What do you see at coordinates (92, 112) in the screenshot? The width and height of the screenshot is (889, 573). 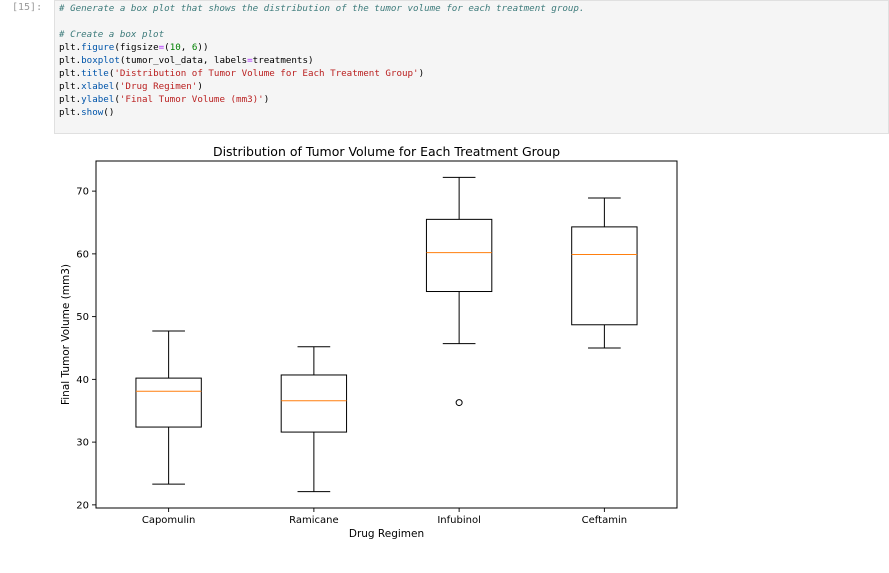 I see `code-token: show` at bounding box center [92, 112].